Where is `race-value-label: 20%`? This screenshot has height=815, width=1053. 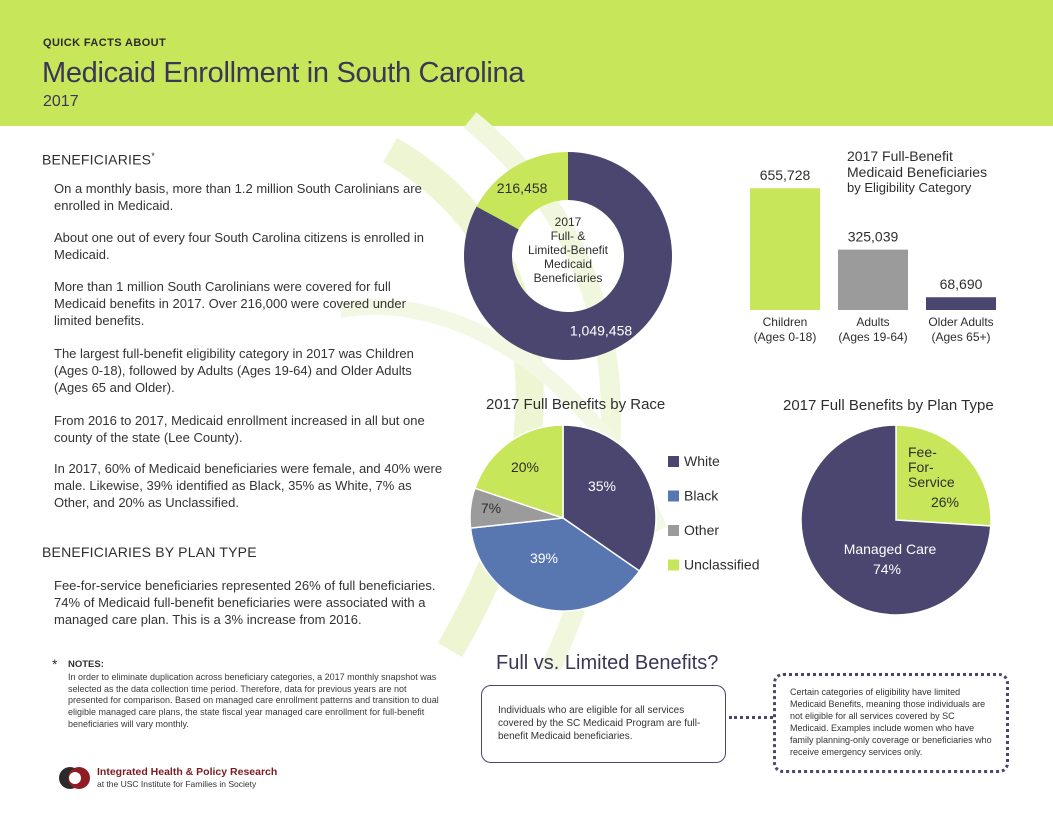 race-value-label: 20% is located at coordinates (525, 467).